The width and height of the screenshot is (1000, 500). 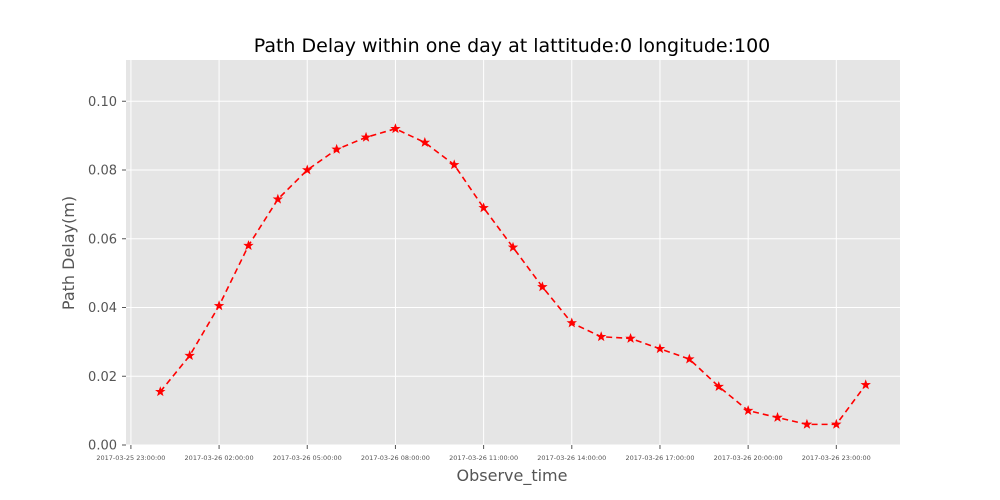 I want to click on y-axis: 0.00 0.02 0.04 0.06 0.08 0.10, so click(x=107, y=274).